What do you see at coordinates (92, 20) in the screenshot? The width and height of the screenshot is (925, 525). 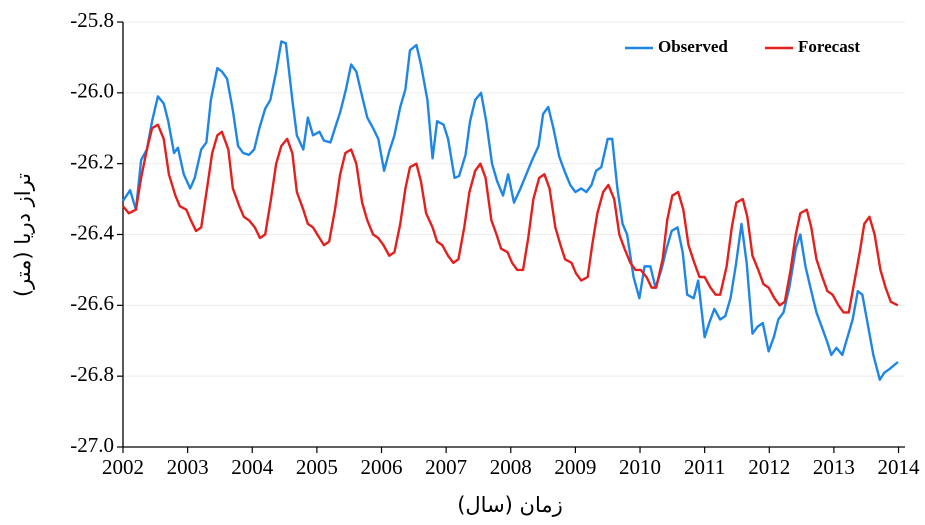 I see `y-tick-label: -25.8` at bounding box center [92, 20].